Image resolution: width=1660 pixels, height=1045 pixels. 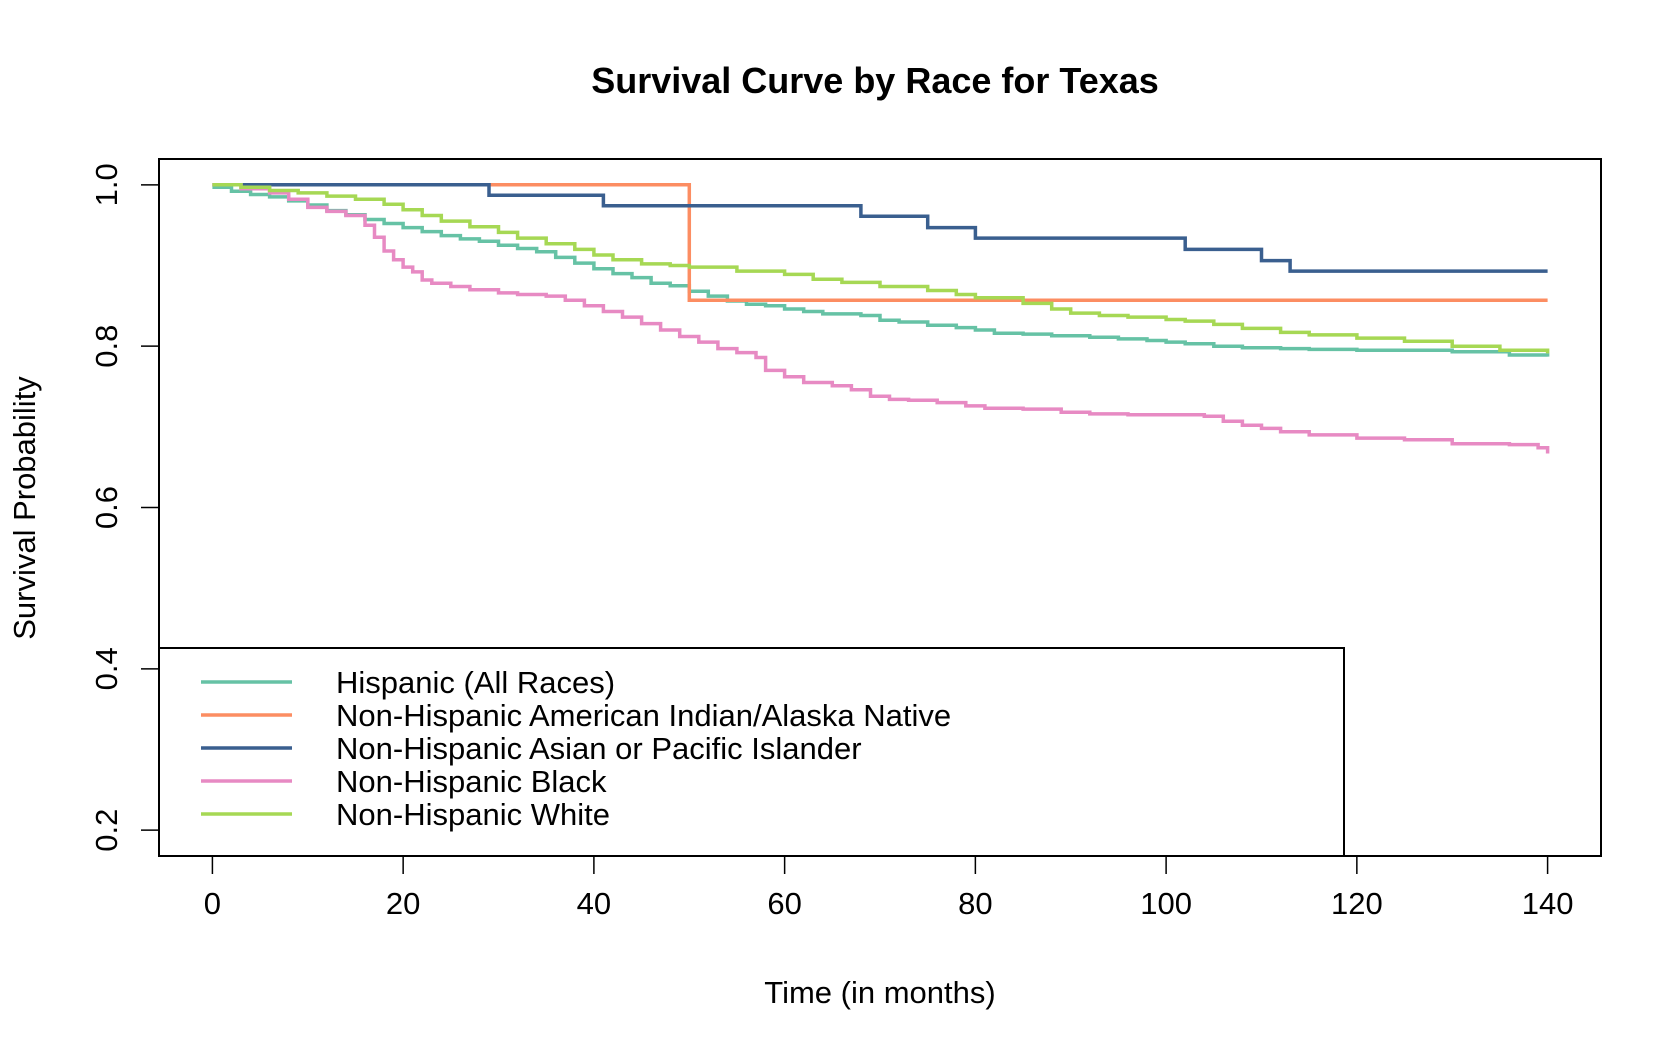 I want to click on x-tick-label: 140, so click(x=1548, y=903).